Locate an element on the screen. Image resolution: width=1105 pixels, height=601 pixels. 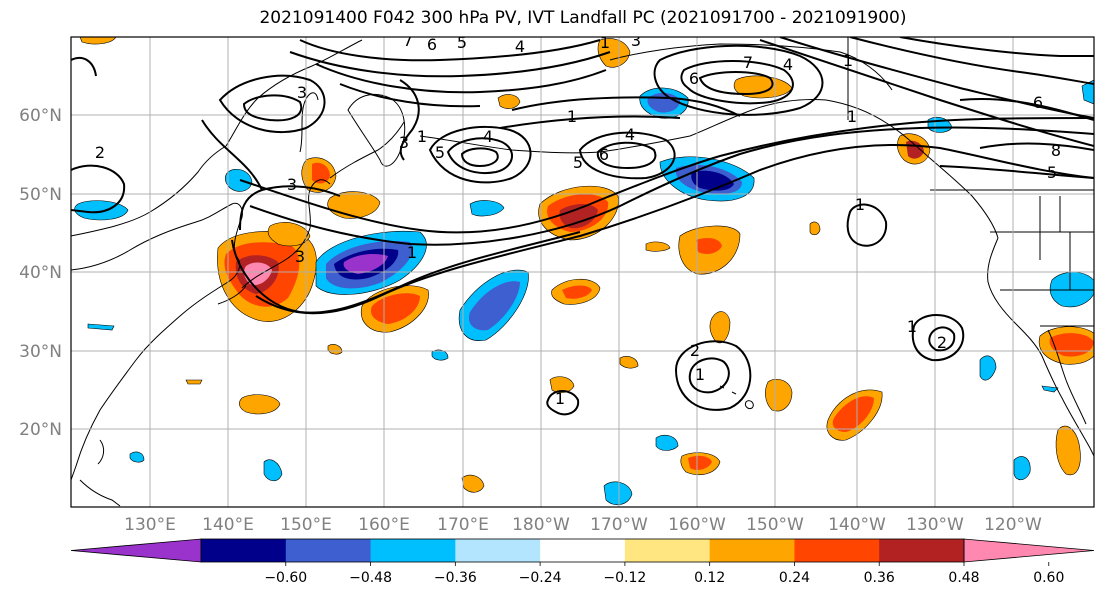
latitude-label: 20°N is located at coordinates (40, 430).